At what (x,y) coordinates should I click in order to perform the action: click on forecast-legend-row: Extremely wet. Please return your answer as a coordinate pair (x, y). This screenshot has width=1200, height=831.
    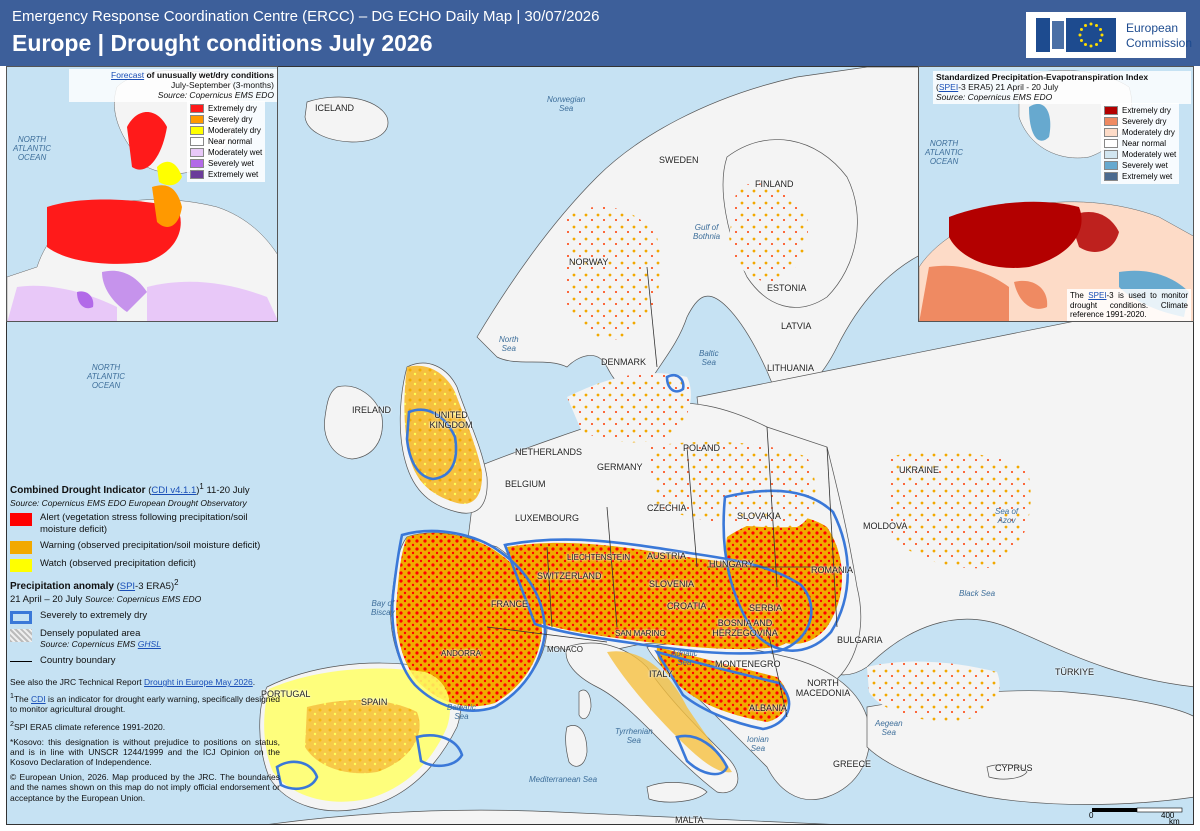
    Looking at the image, I should click on (226, 174).